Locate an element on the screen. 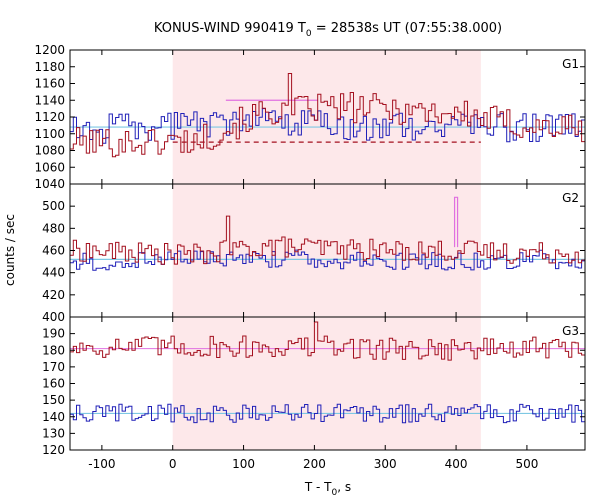 This screenshot has height=500, width=600. y-tick-label: 120 is located at coordinates (53, 450).